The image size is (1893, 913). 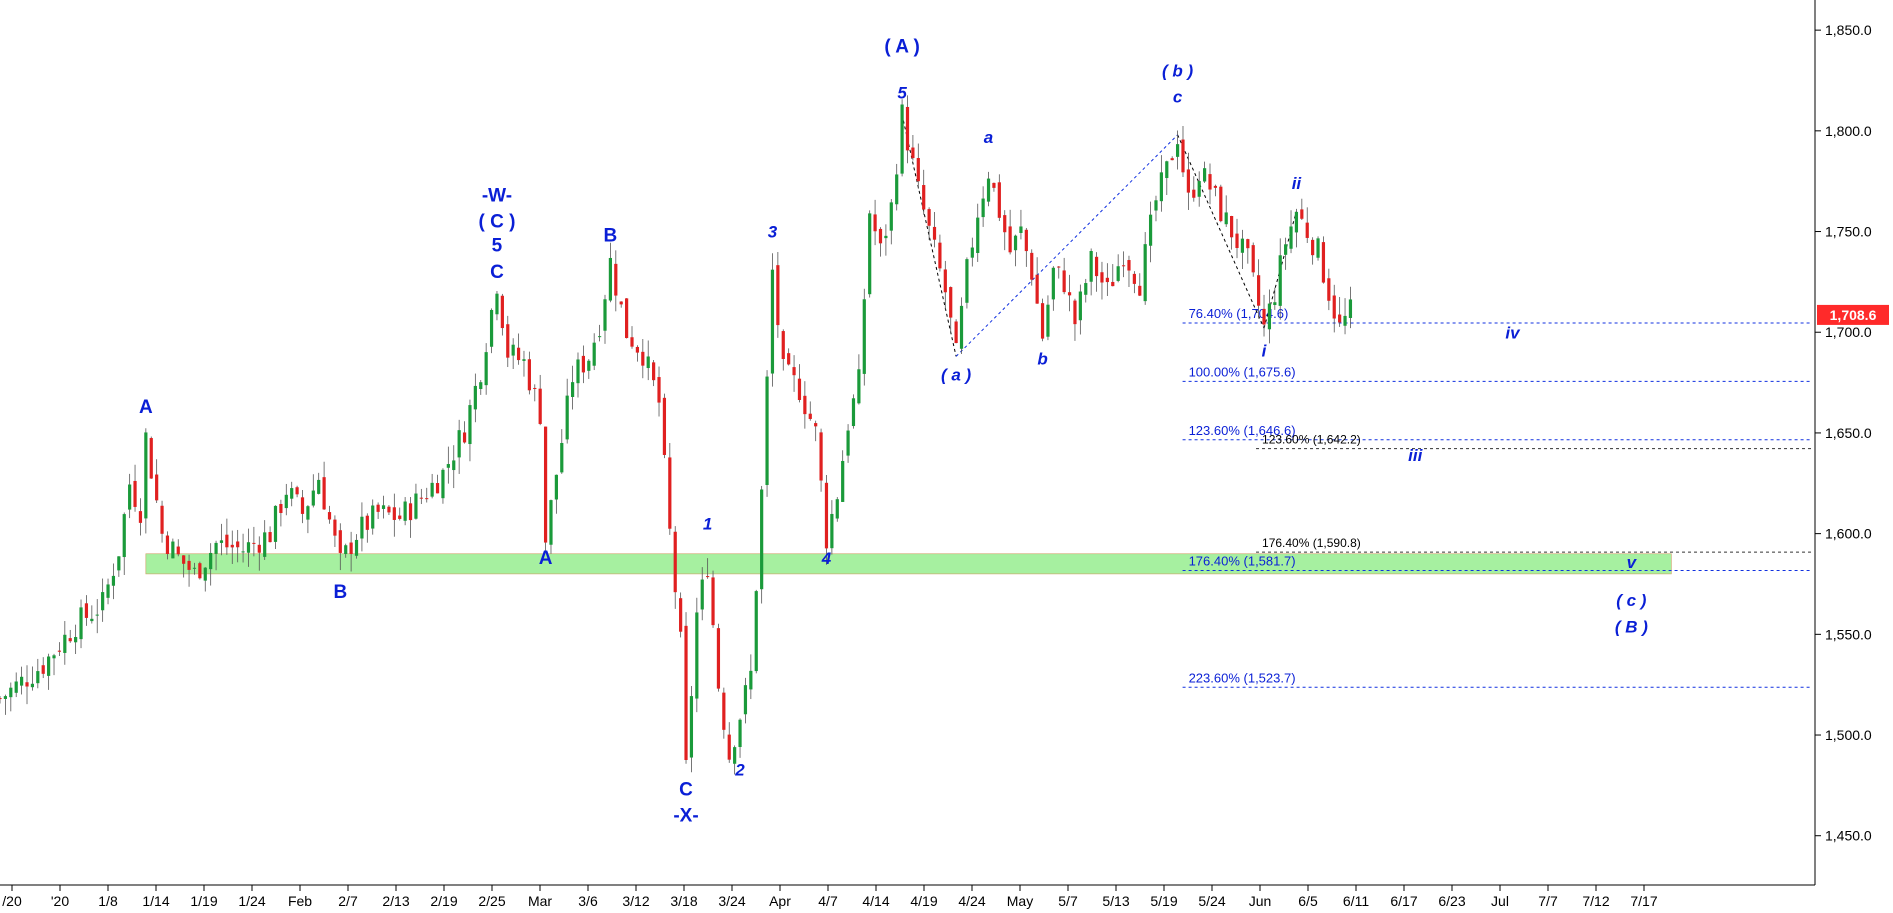 I want to click on last-price-badge, so click(x=1853, y=314).